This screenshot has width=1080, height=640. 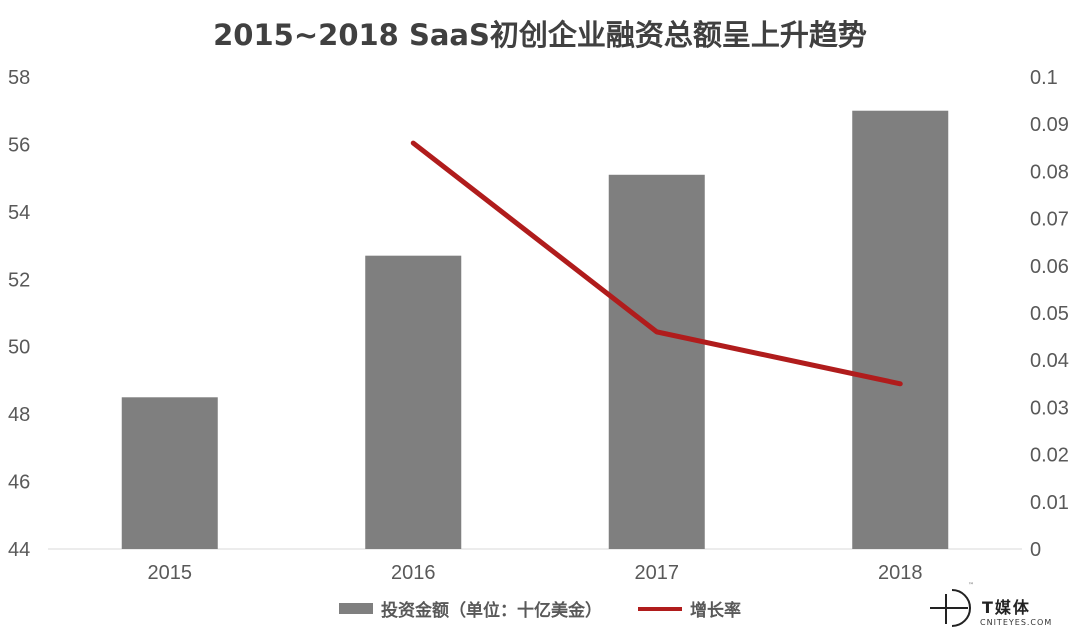 What do you see at coordinates (900, 573) in the screenshot?
I see `x-tick-label: 2018` at bounding box center [900, 573].